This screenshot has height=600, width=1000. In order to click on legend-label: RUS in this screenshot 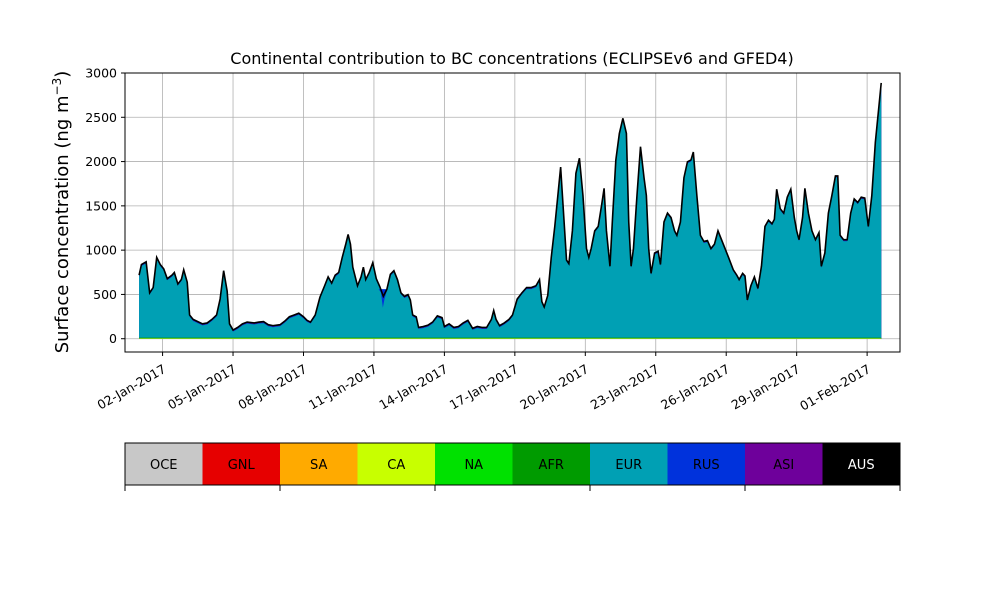, I will do `click(706, 465)`.